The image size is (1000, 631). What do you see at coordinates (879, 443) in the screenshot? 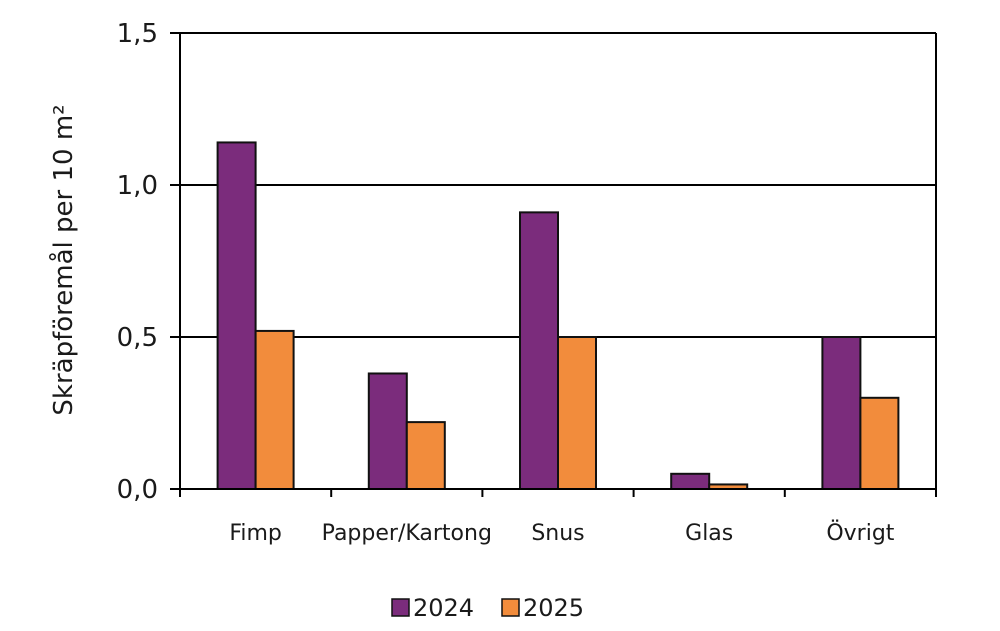
I see `bar-2025-Övrigt` at bounding box center [879, 443].